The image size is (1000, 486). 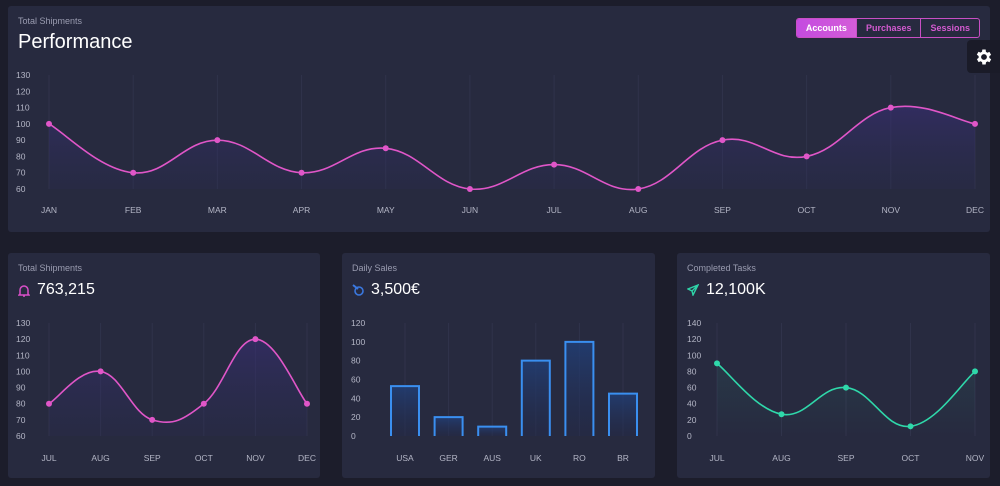 I want to click on x-tick-label: MAR, so click(x=217, y=210).